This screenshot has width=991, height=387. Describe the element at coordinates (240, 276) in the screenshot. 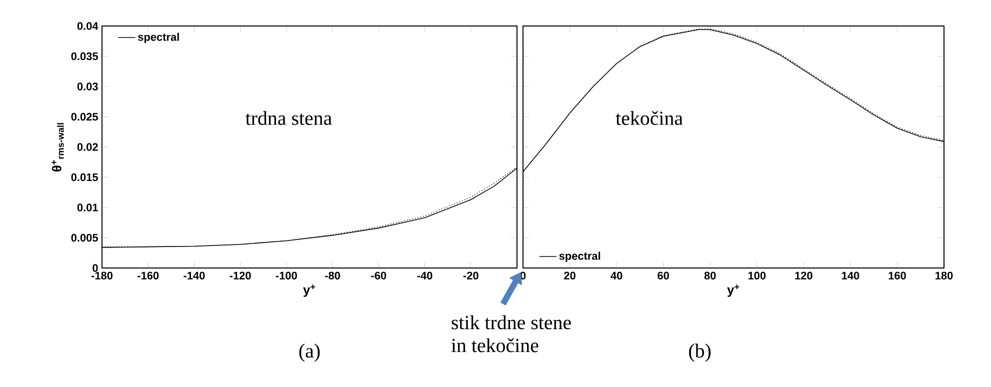

I see `x-tick-label: -120` at that location.